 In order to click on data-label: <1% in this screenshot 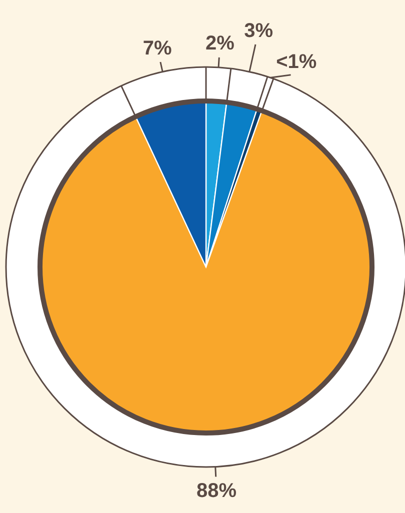, I will do `click(296, 62)`.